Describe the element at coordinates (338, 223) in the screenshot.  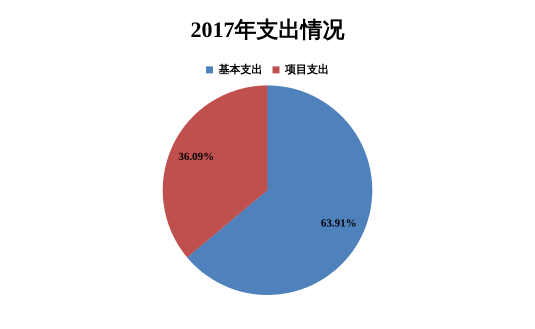
I see `data-label: 63.91%` at that location.